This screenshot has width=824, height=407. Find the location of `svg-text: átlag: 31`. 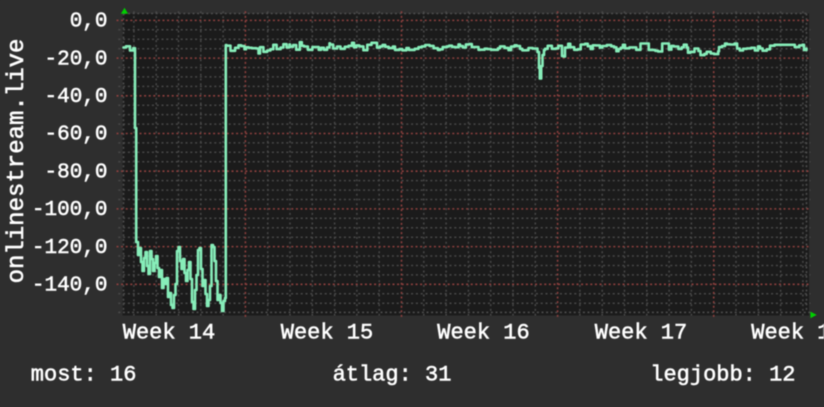

svg-text: átlag: 31 is located at coordinates (392, 375).